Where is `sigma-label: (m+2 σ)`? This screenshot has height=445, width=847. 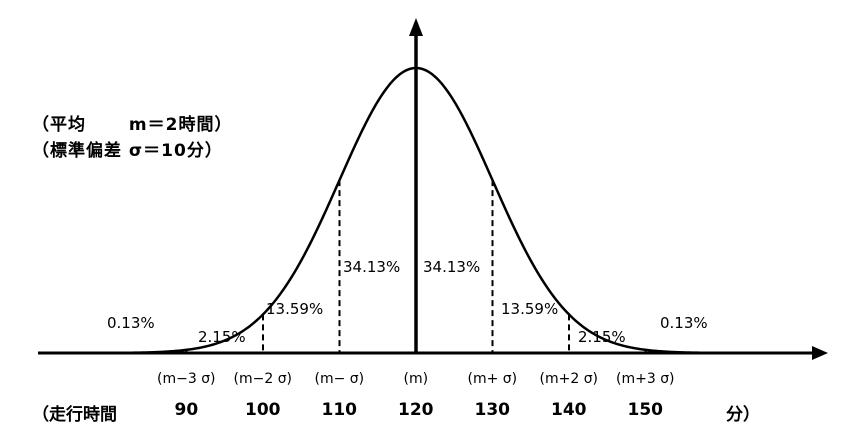 sigma-label: (m+2 σ) is located at coordinates (569, 379).